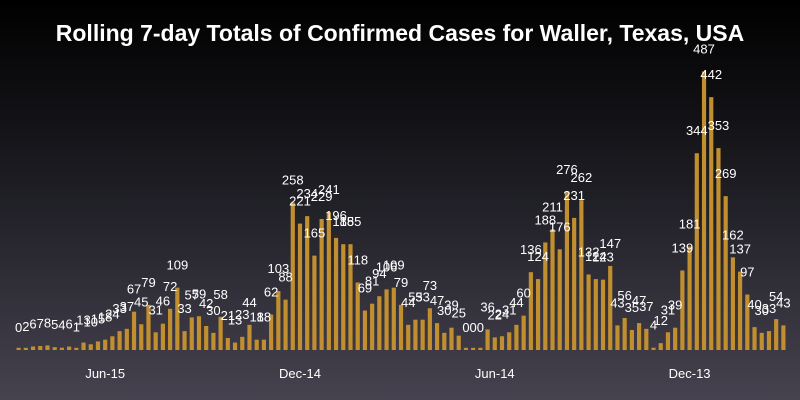 The height and width of the screenshot is (400, 800). What do you see at coordinates (127, 306) in the screenshot?
I see `bar-label-15: 37` at bounding box center [127, 306].